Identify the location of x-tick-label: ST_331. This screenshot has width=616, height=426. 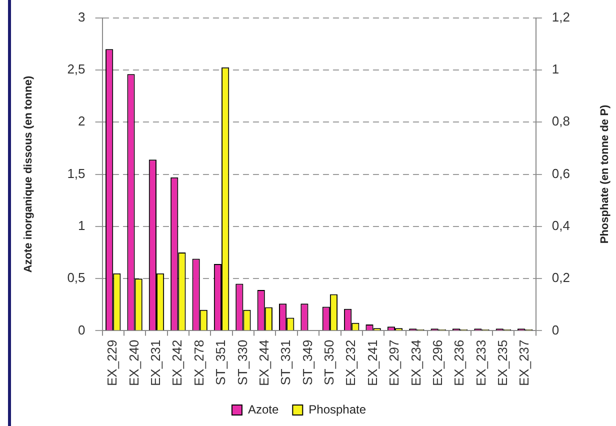
(286, 363).